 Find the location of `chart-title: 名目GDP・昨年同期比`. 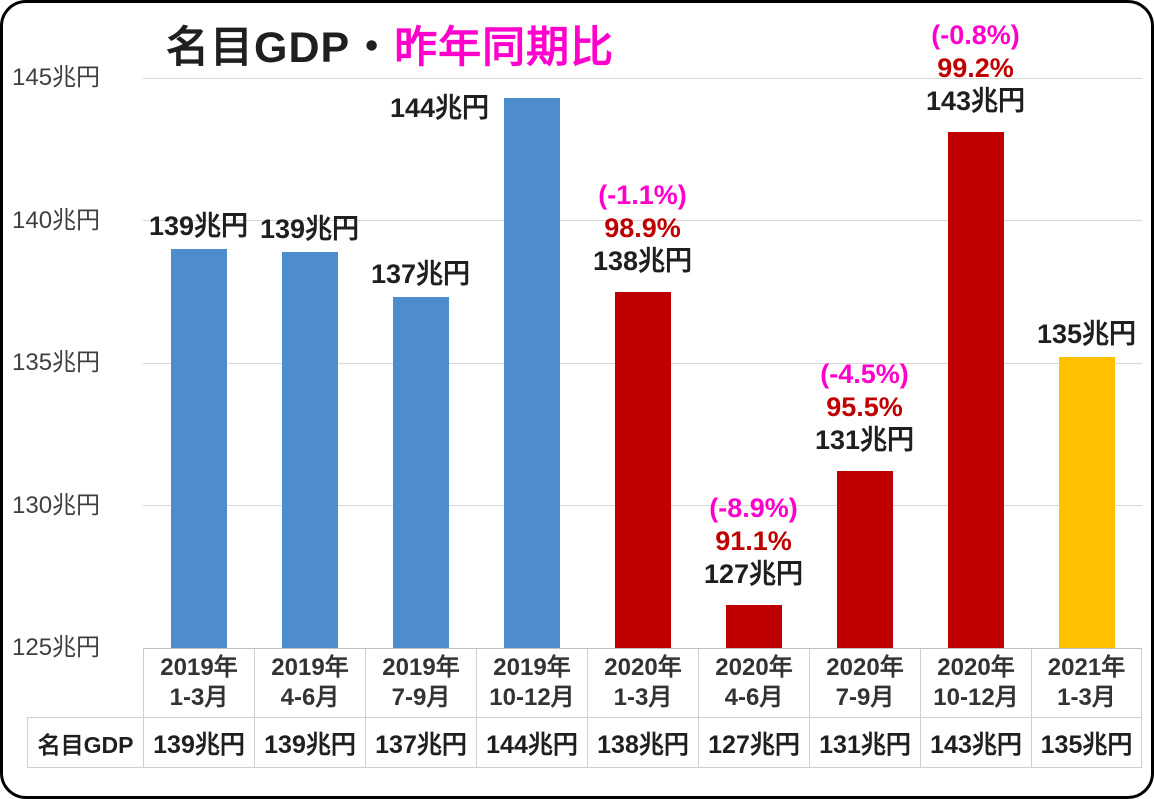

chart-title: 名目GDP・昨年同期比 is located at coordinates (390, 44).